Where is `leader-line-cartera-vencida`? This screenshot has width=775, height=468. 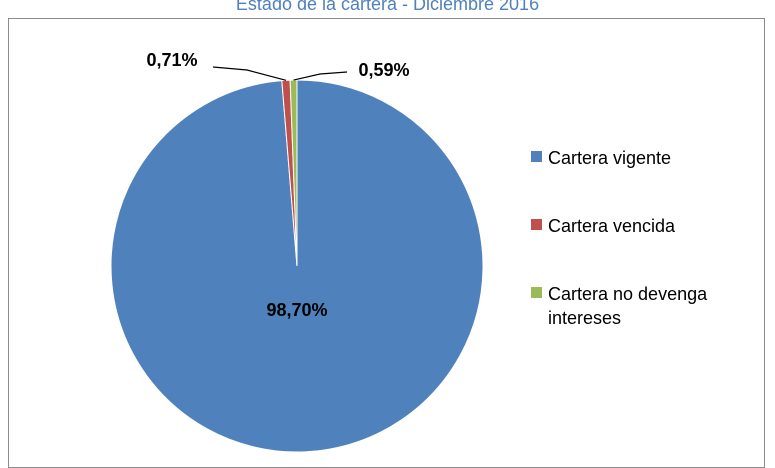 leader-line-cartera-vencida is located at coordinates (249, 73).